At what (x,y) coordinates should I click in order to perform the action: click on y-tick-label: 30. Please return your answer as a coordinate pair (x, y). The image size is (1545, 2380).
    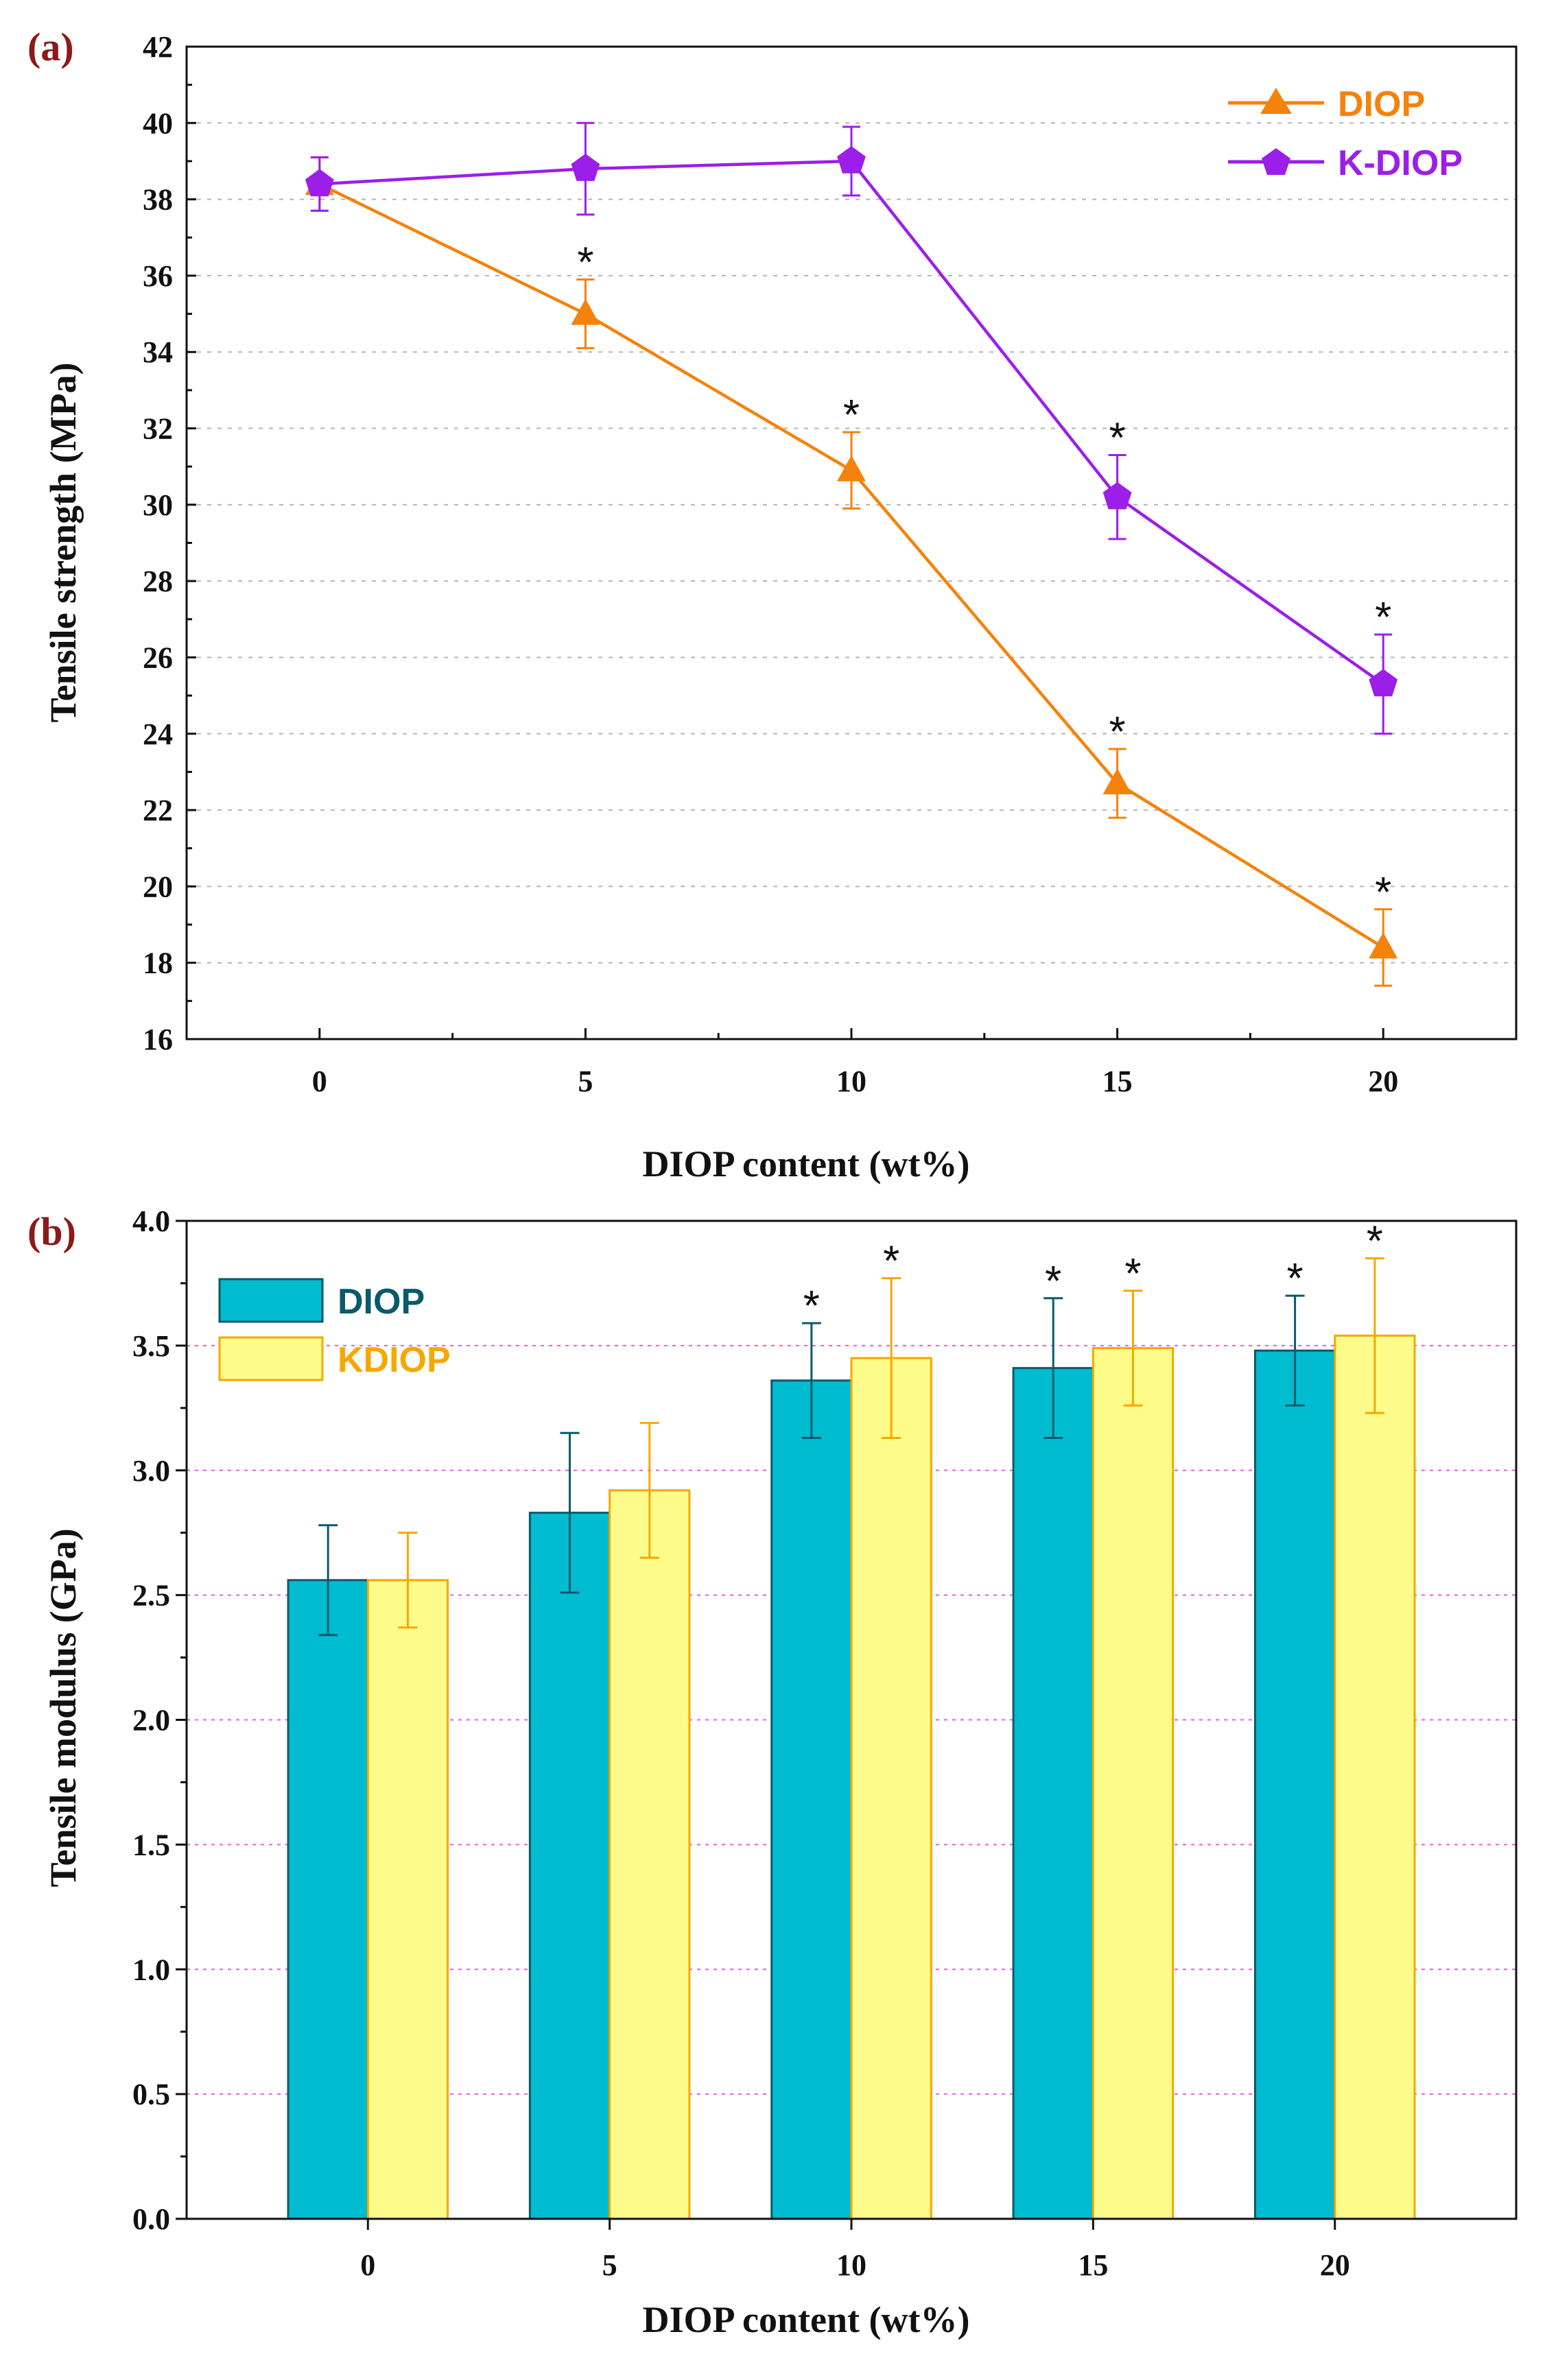
    Looking at the image, I should click on (158, 505).